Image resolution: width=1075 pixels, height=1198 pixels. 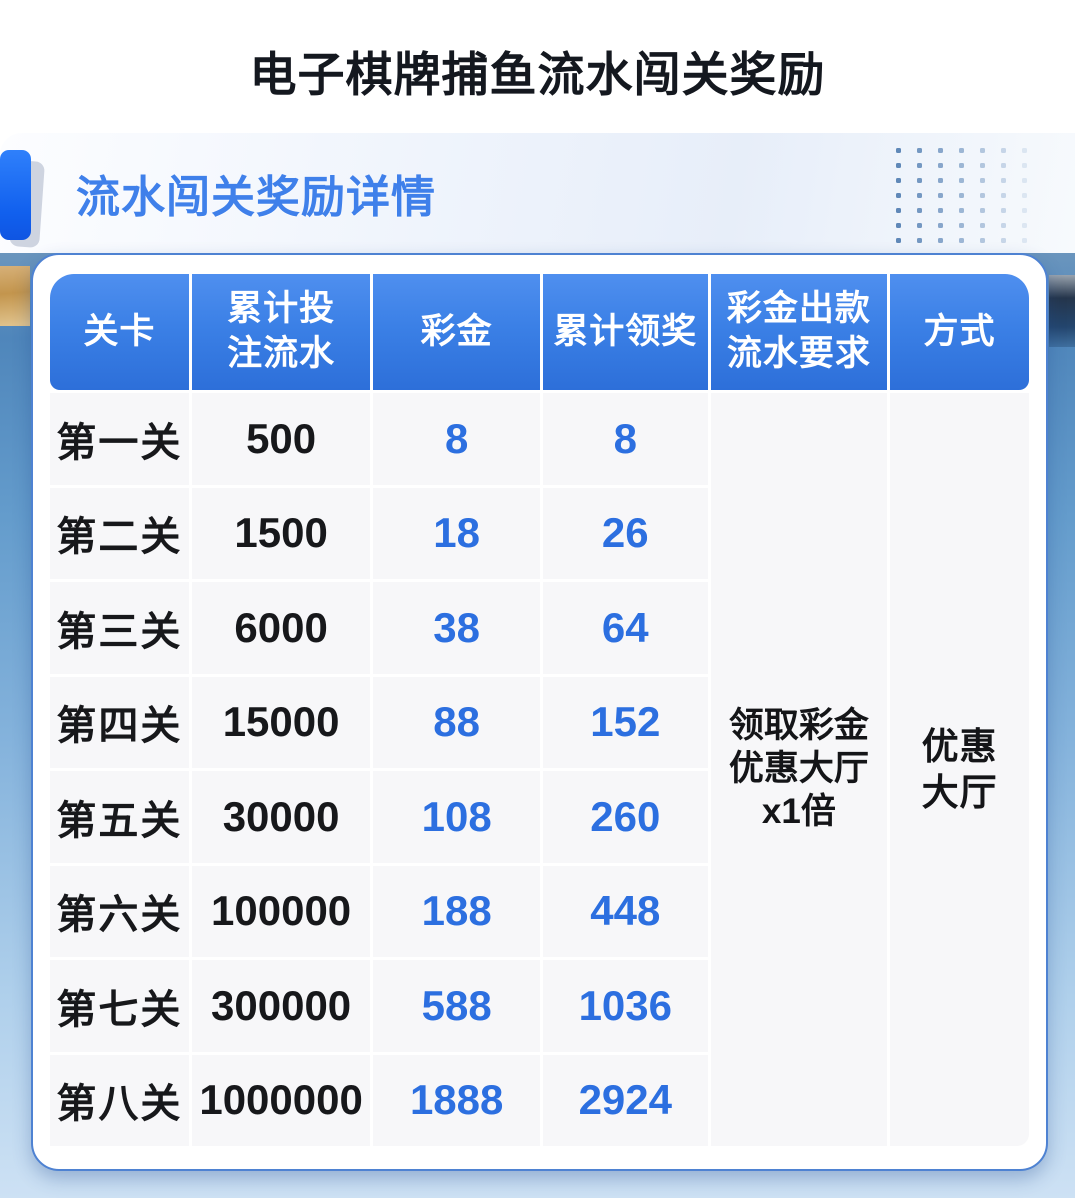 I want to click on cell-bonus: 1888, so click(x=456, y=1100).